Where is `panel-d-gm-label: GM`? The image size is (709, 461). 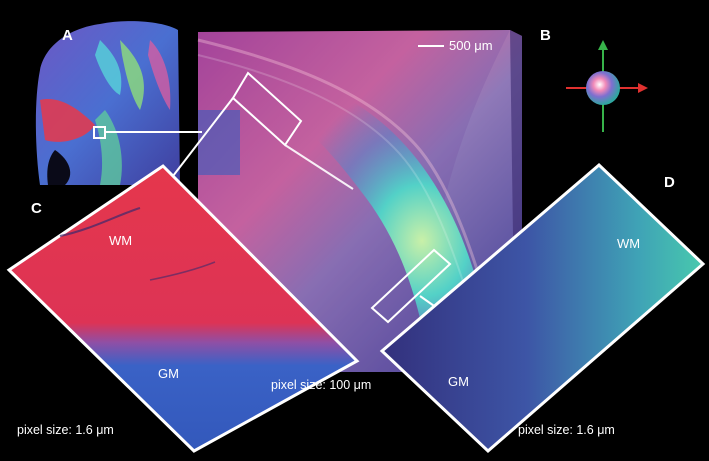 panel-d-gm-label: GM is located at coordinates (458, 381).